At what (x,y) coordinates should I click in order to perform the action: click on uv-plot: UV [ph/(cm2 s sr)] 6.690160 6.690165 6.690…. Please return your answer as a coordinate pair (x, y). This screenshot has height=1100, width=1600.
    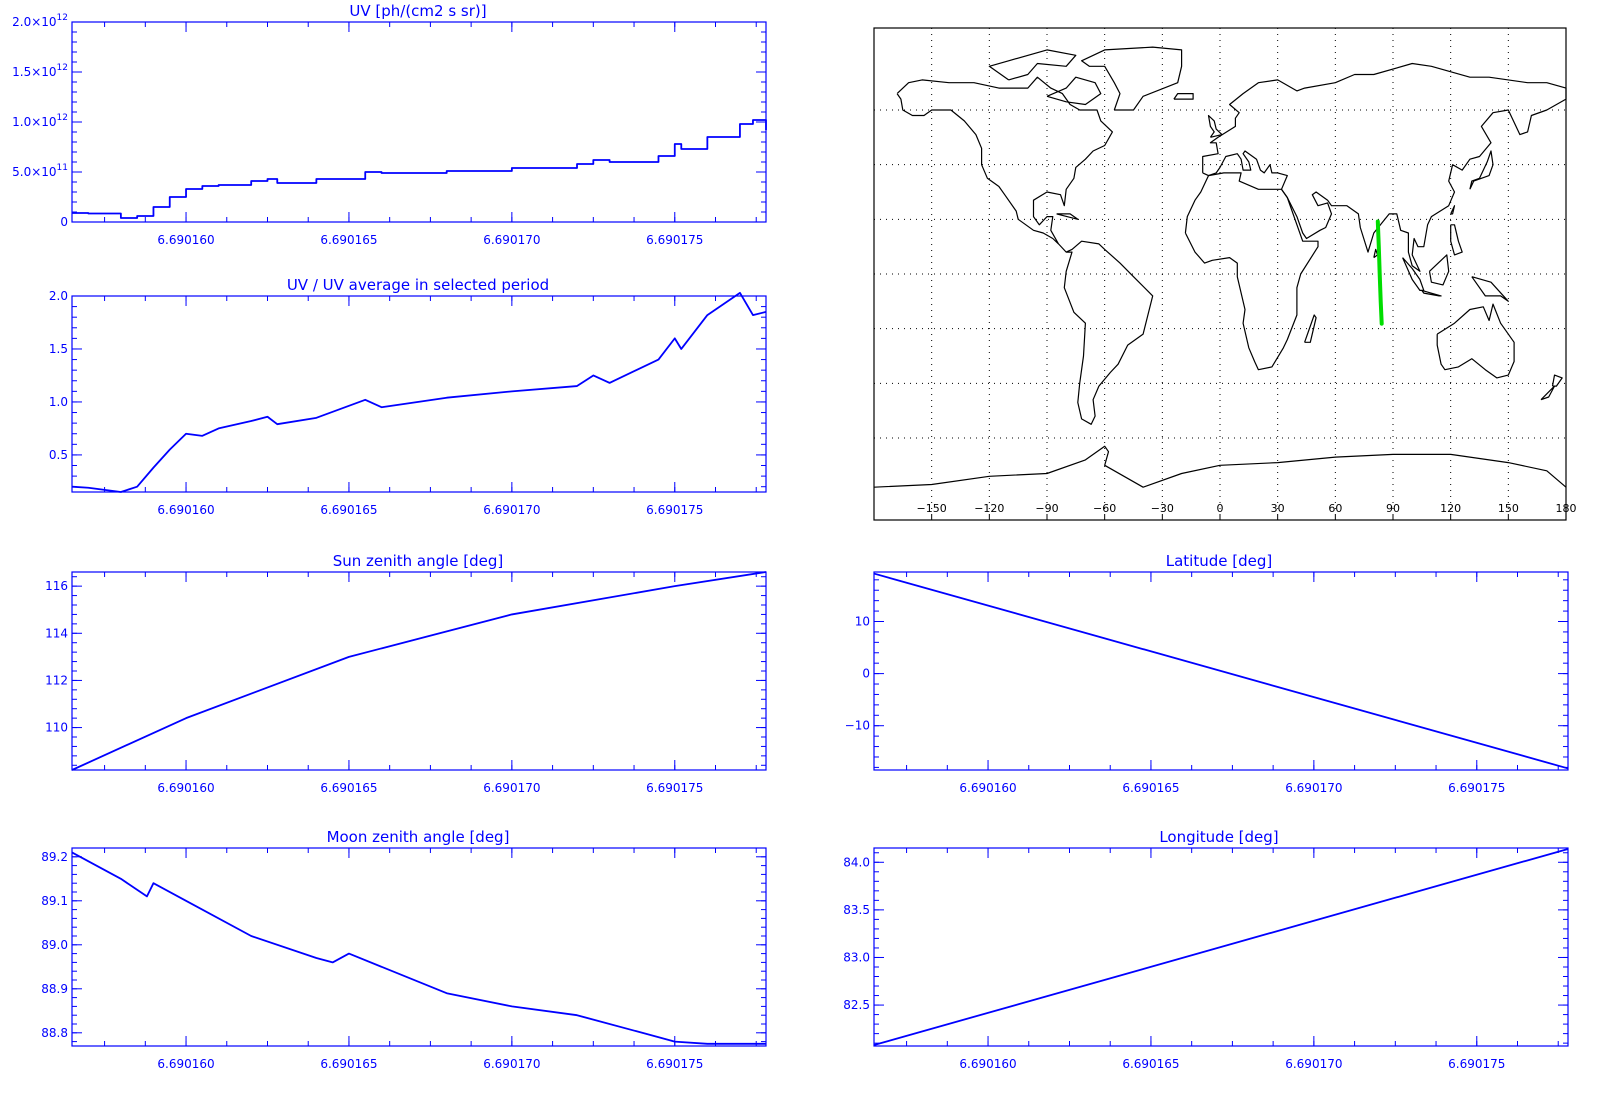
    Looking at the image, I should click on (389, 124).